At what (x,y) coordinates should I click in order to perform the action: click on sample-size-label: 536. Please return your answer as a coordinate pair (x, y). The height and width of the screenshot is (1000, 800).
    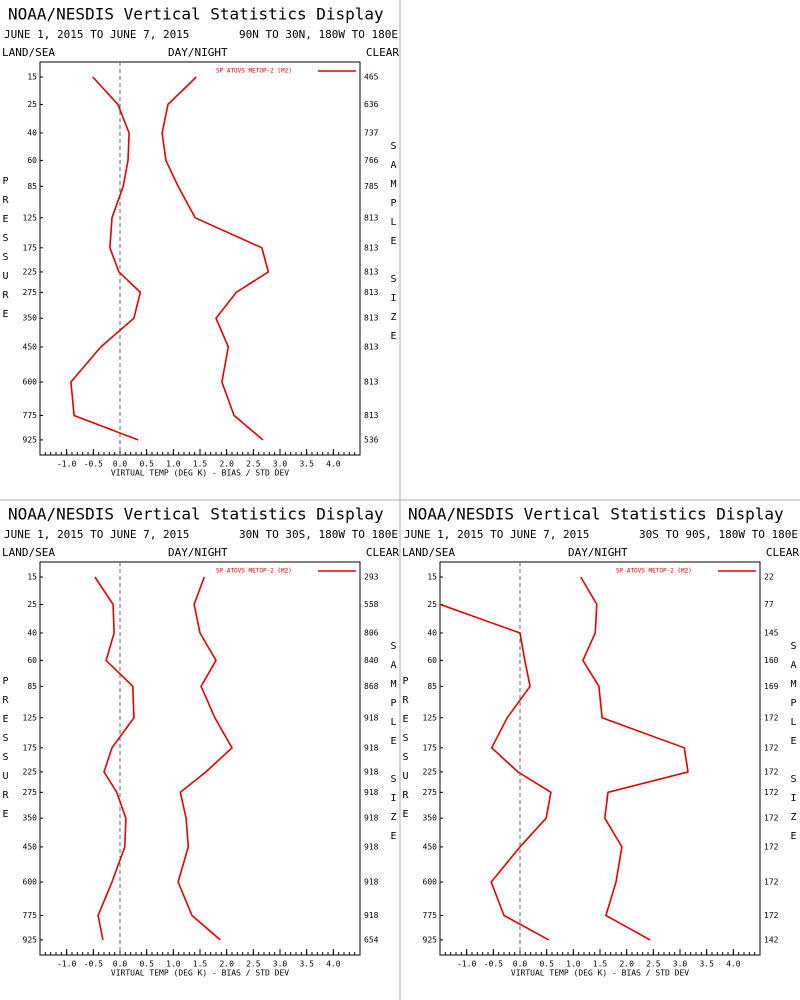
    Looking at the image, I should click on (371, 439).